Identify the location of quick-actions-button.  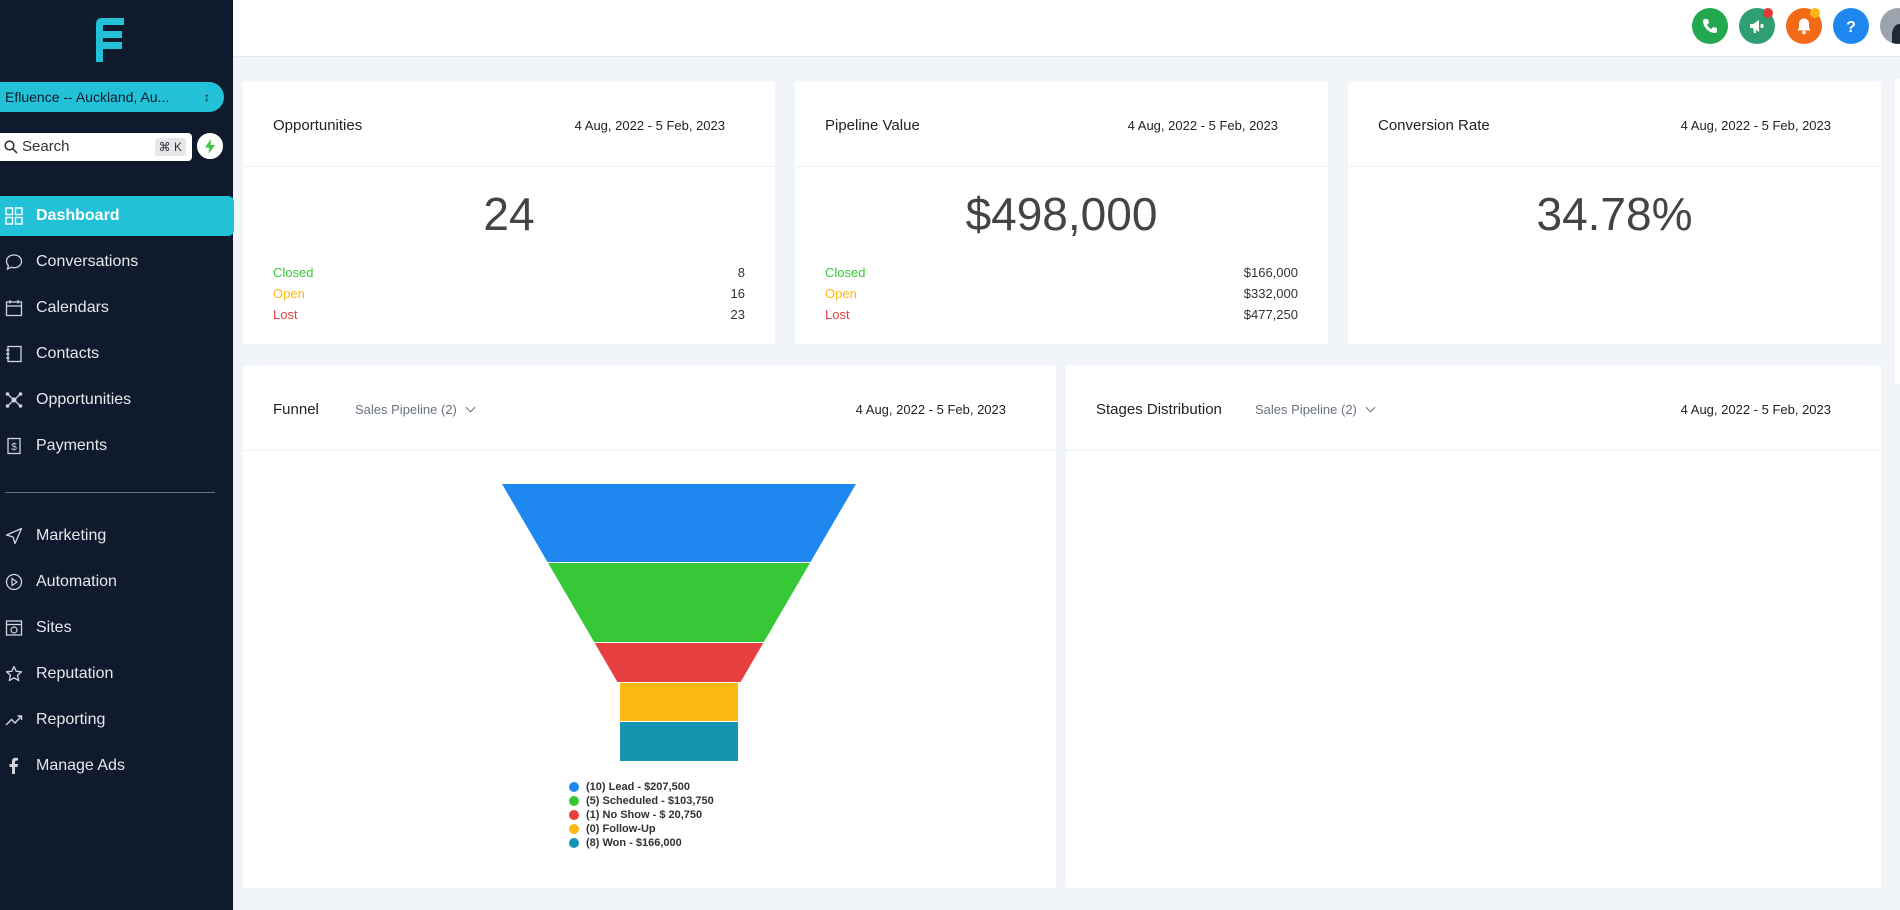
(210, 146).